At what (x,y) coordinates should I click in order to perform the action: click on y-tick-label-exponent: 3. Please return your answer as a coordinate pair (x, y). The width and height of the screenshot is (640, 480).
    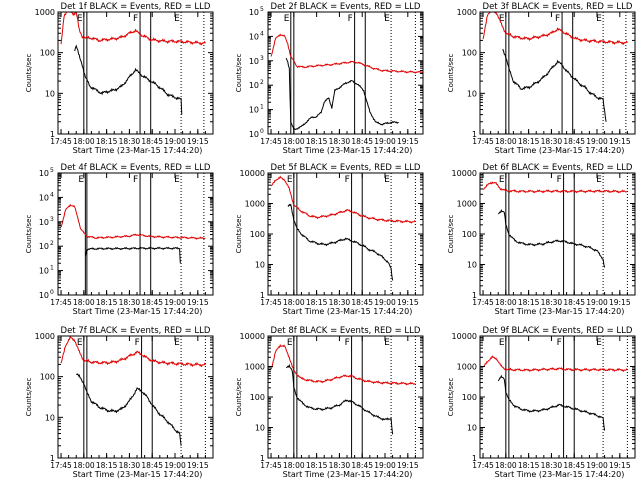
    Looking at the image, I should click on (52, 219).